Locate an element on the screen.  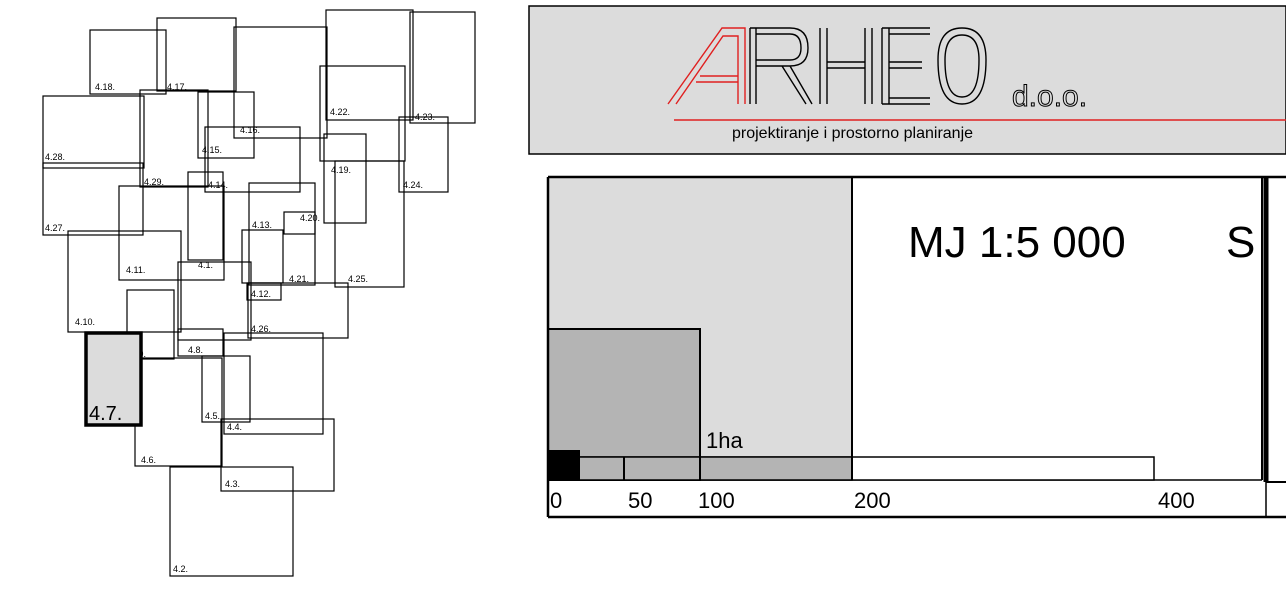
sheet-label: 4.11. is located at coordinates (135, 270).